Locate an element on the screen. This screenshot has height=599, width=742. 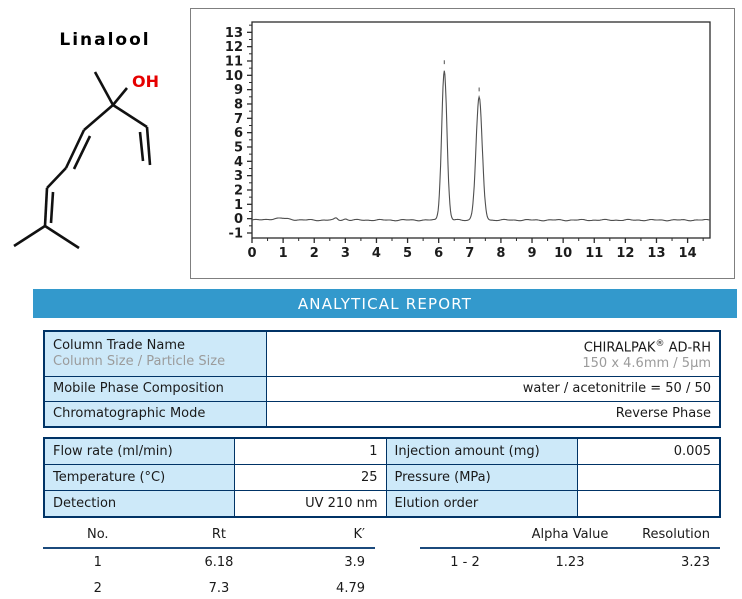
elution-order-label: Elution order is located at coordinates (481, 504).